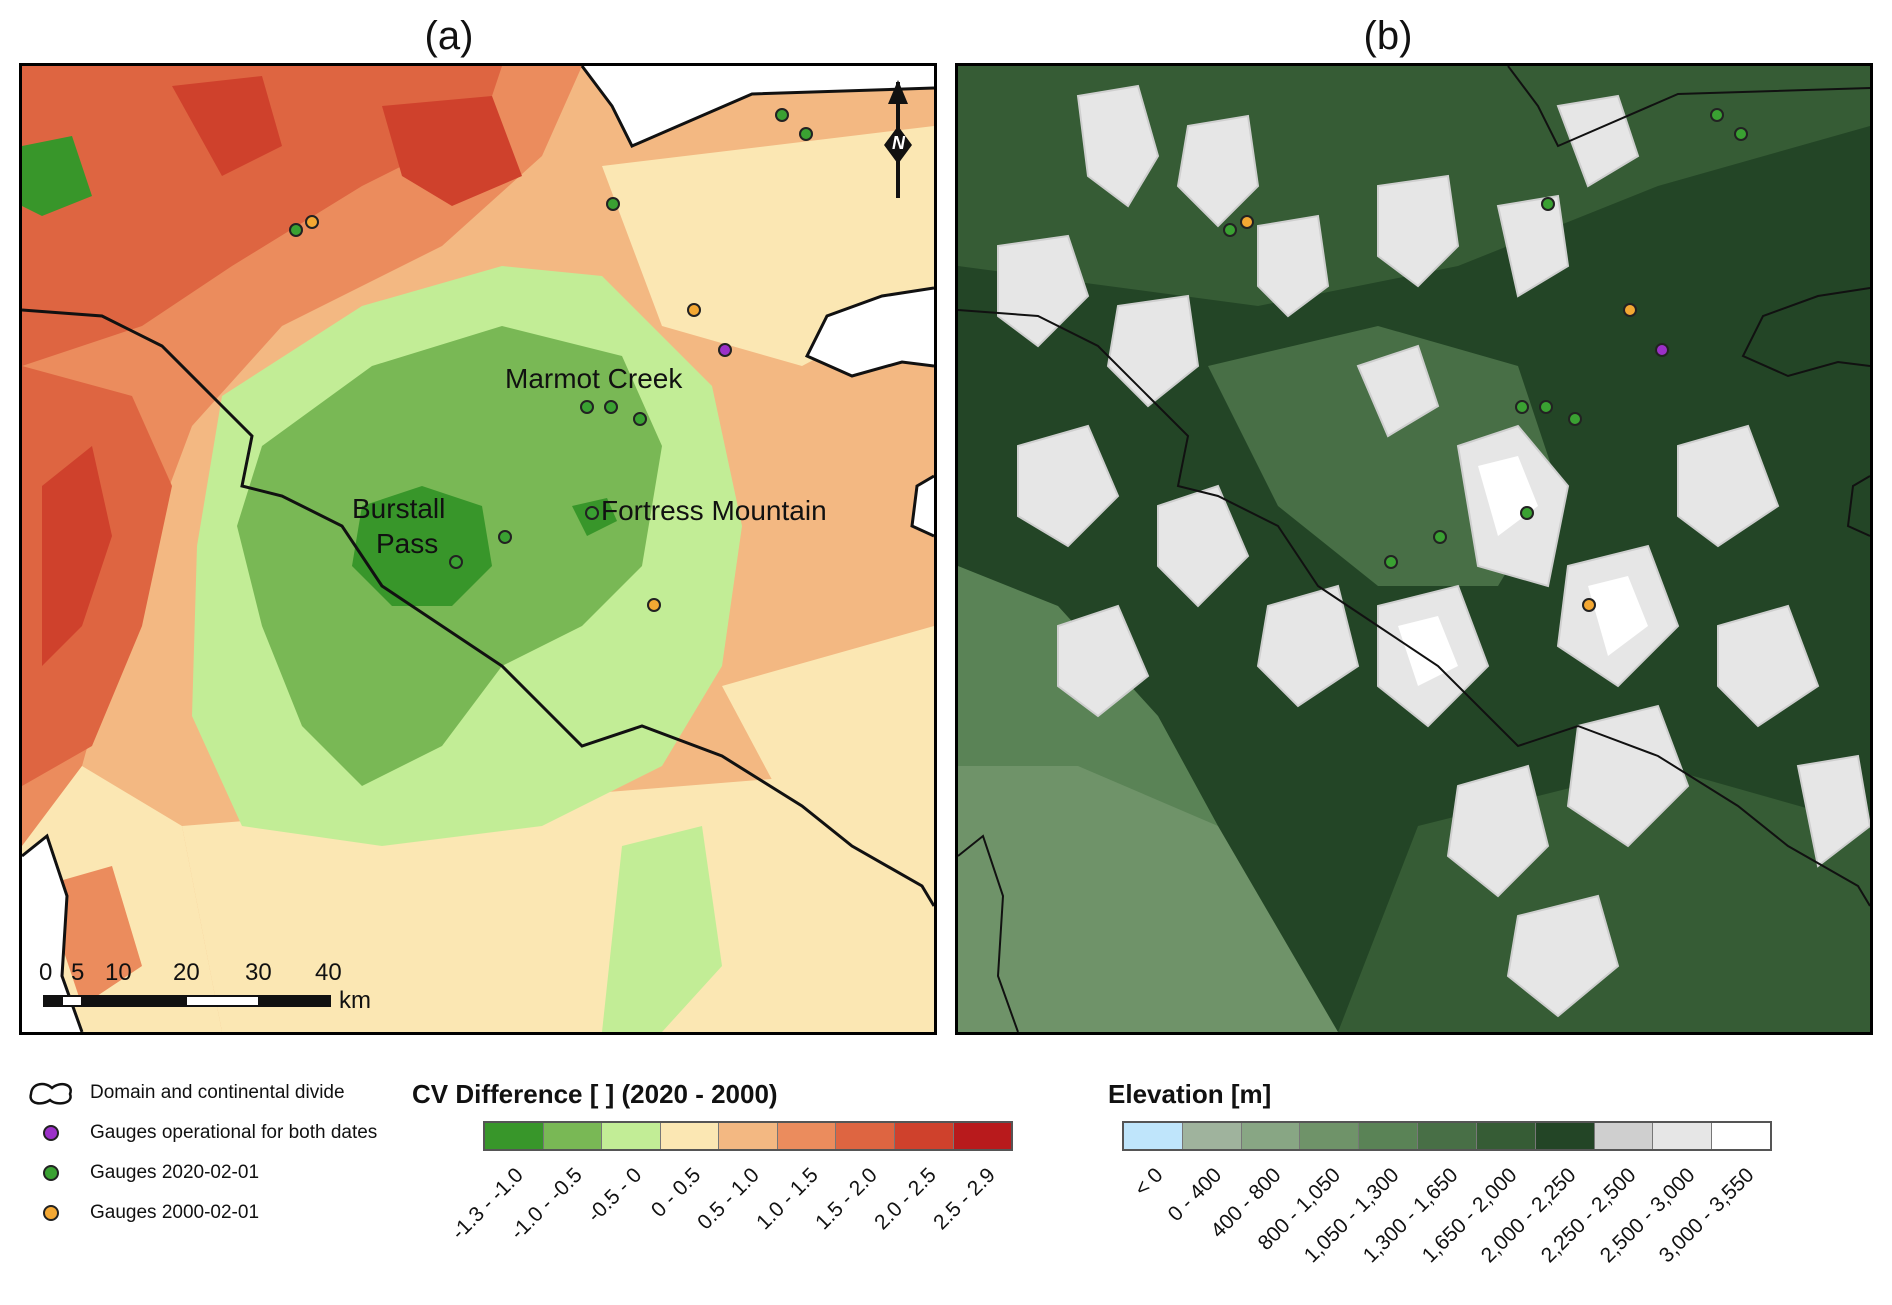  I want to click on legend-domain-label: Domain and continental divide, so click(217, 1092).